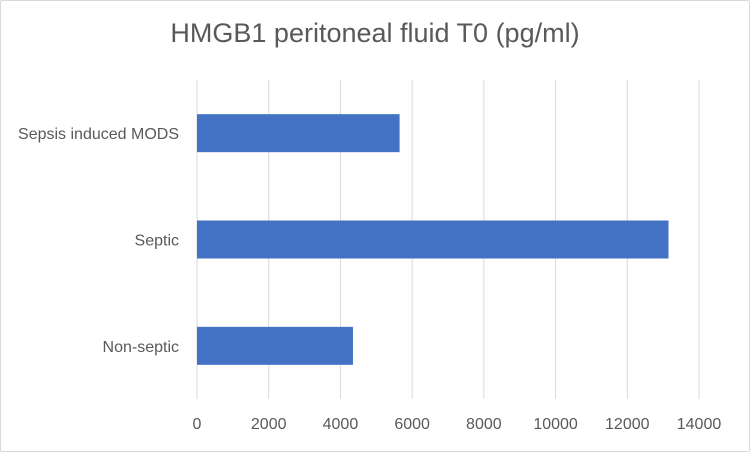  I want to click on category-label-1: Septic, so click(157, 241).